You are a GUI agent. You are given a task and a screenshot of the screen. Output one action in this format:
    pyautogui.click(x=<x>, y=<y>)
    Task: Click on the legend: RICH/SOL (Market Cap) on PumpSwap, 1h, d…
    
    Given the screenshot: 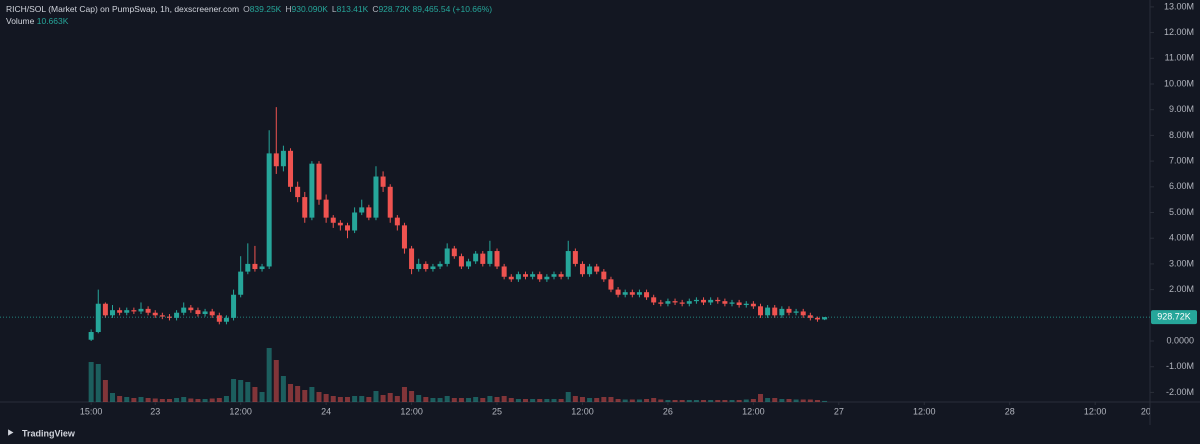 What is the action you would take?
    pyautogui.click(x=249, y=15)
    